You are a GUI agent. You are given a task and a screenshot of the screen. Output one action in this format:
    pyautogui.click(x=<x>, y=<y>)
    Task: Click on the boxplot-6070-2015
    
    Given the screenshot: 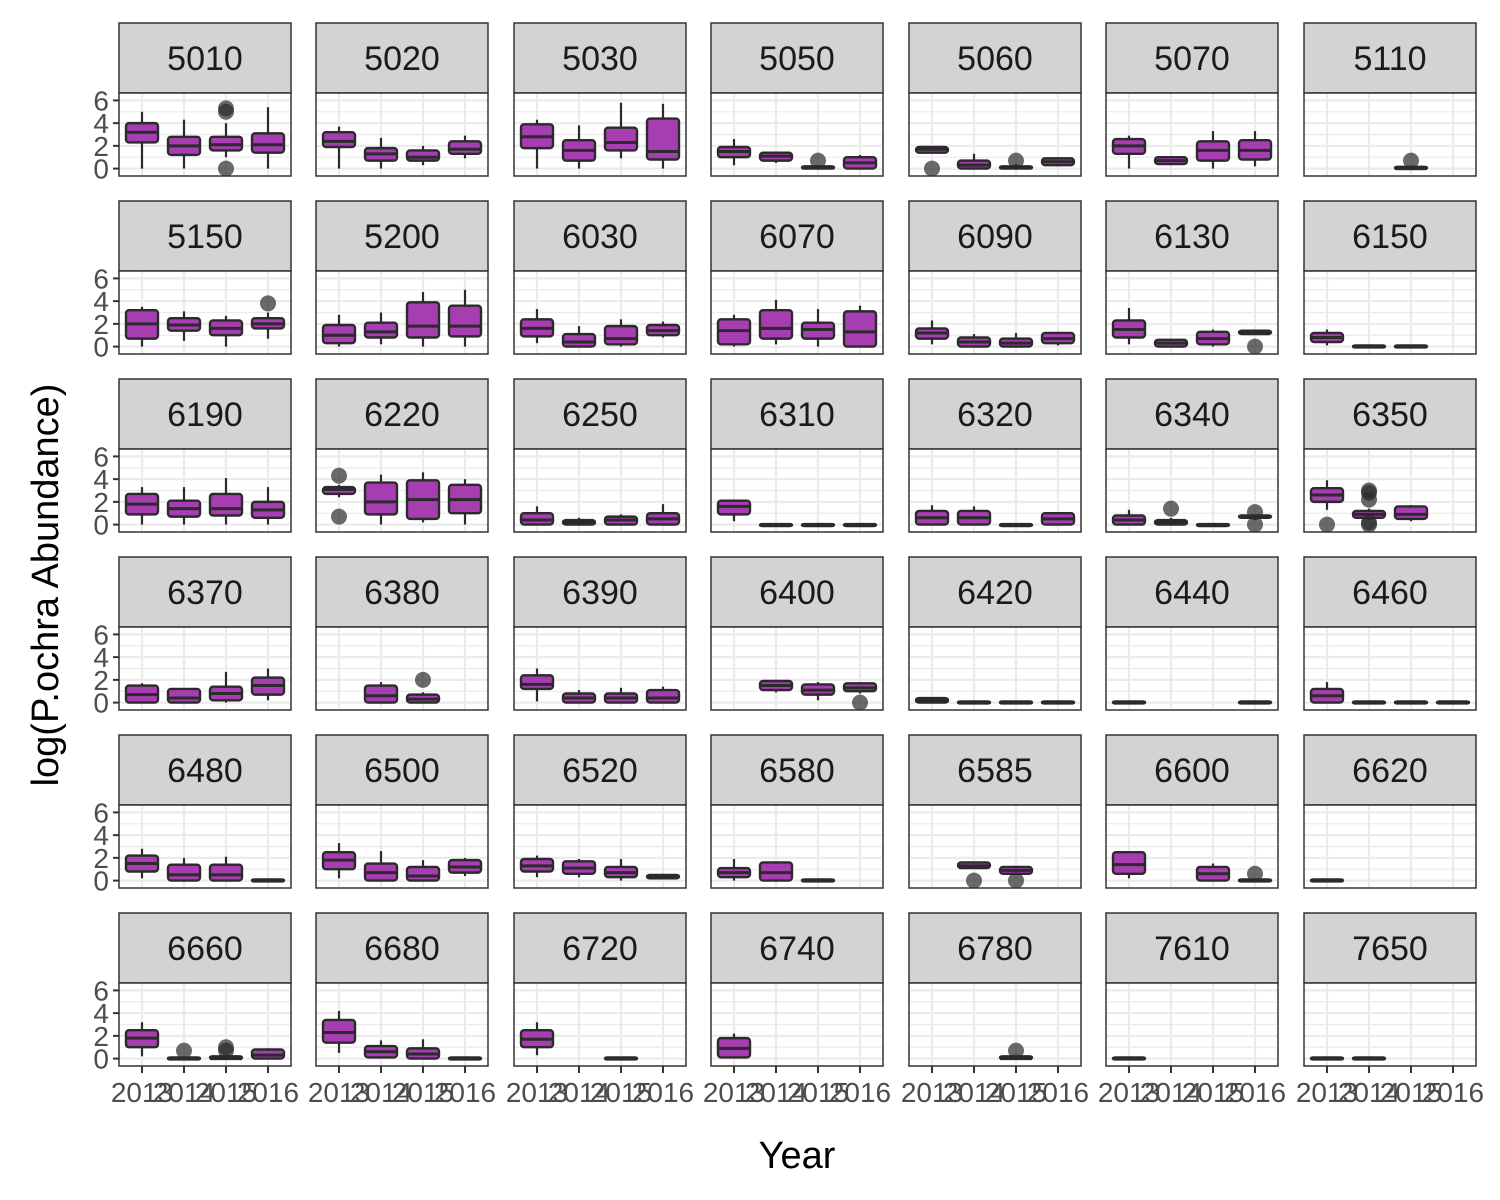 What is the action you would take?
    pyautogui.click(x=818, y=328)
    